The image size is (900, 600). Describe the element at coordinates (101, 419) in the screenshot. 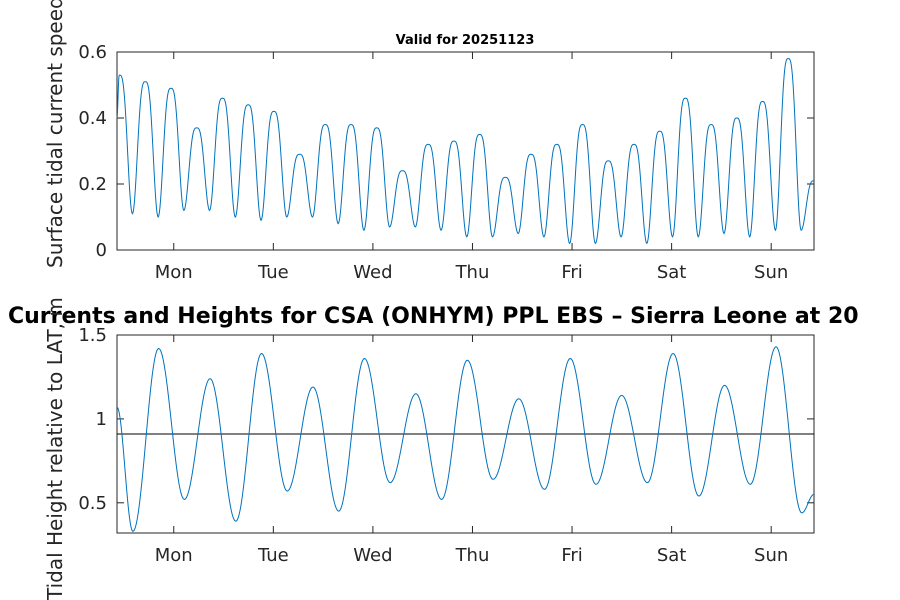

I see `height-y-tick-label: 1` at that location.